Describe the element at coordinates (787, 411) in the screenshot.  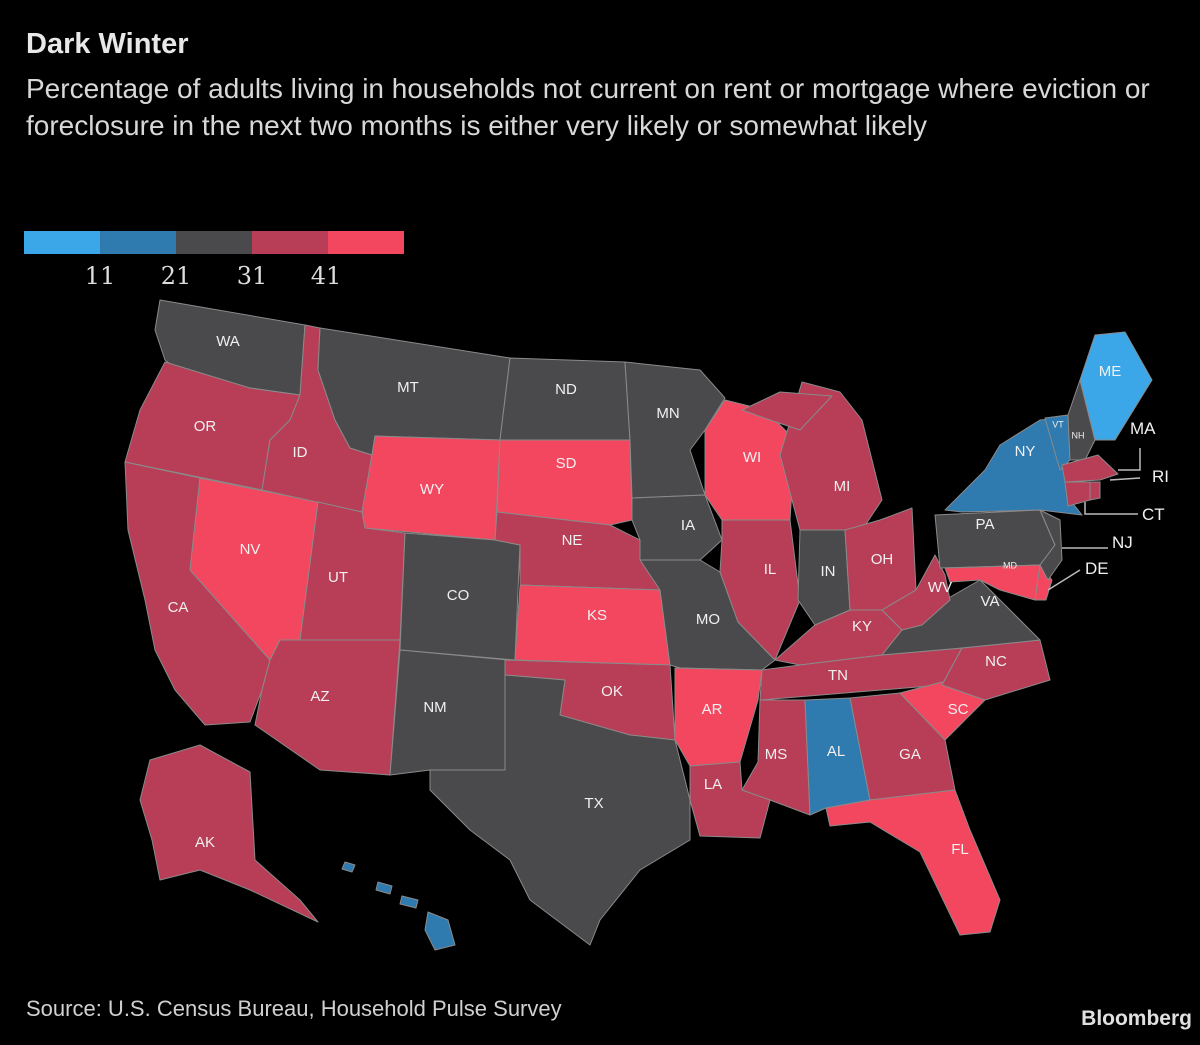
I see `state-mi` at that location.